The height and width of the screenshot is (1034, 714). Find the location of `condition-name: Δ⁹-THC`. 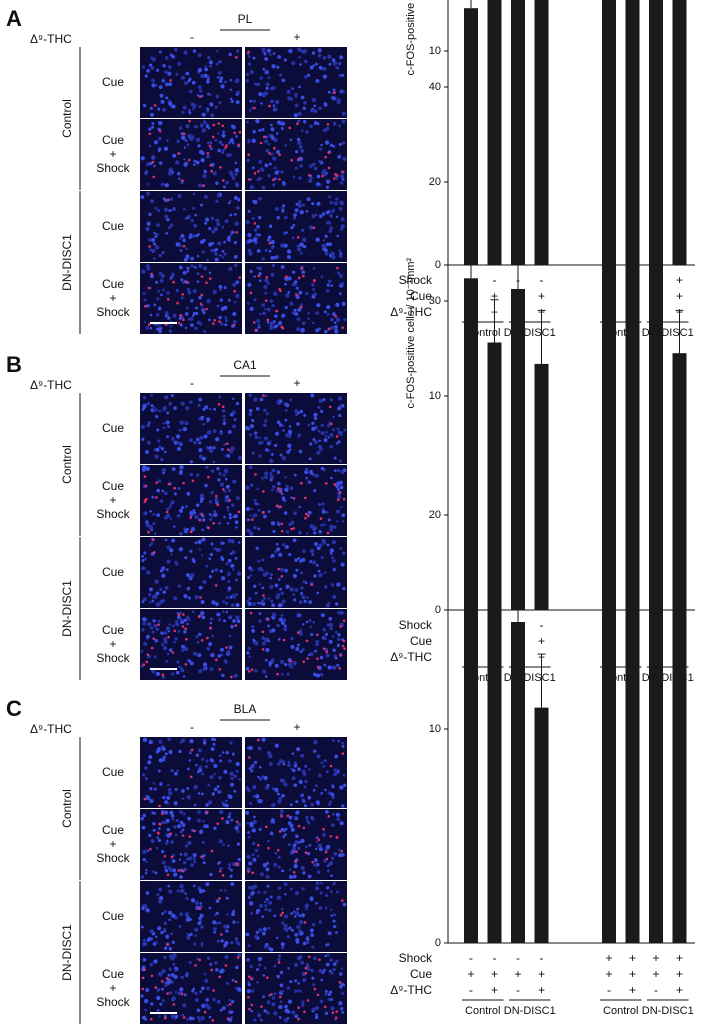

condition-name: Δ⁹-THC is located at coordinates (411, 657).